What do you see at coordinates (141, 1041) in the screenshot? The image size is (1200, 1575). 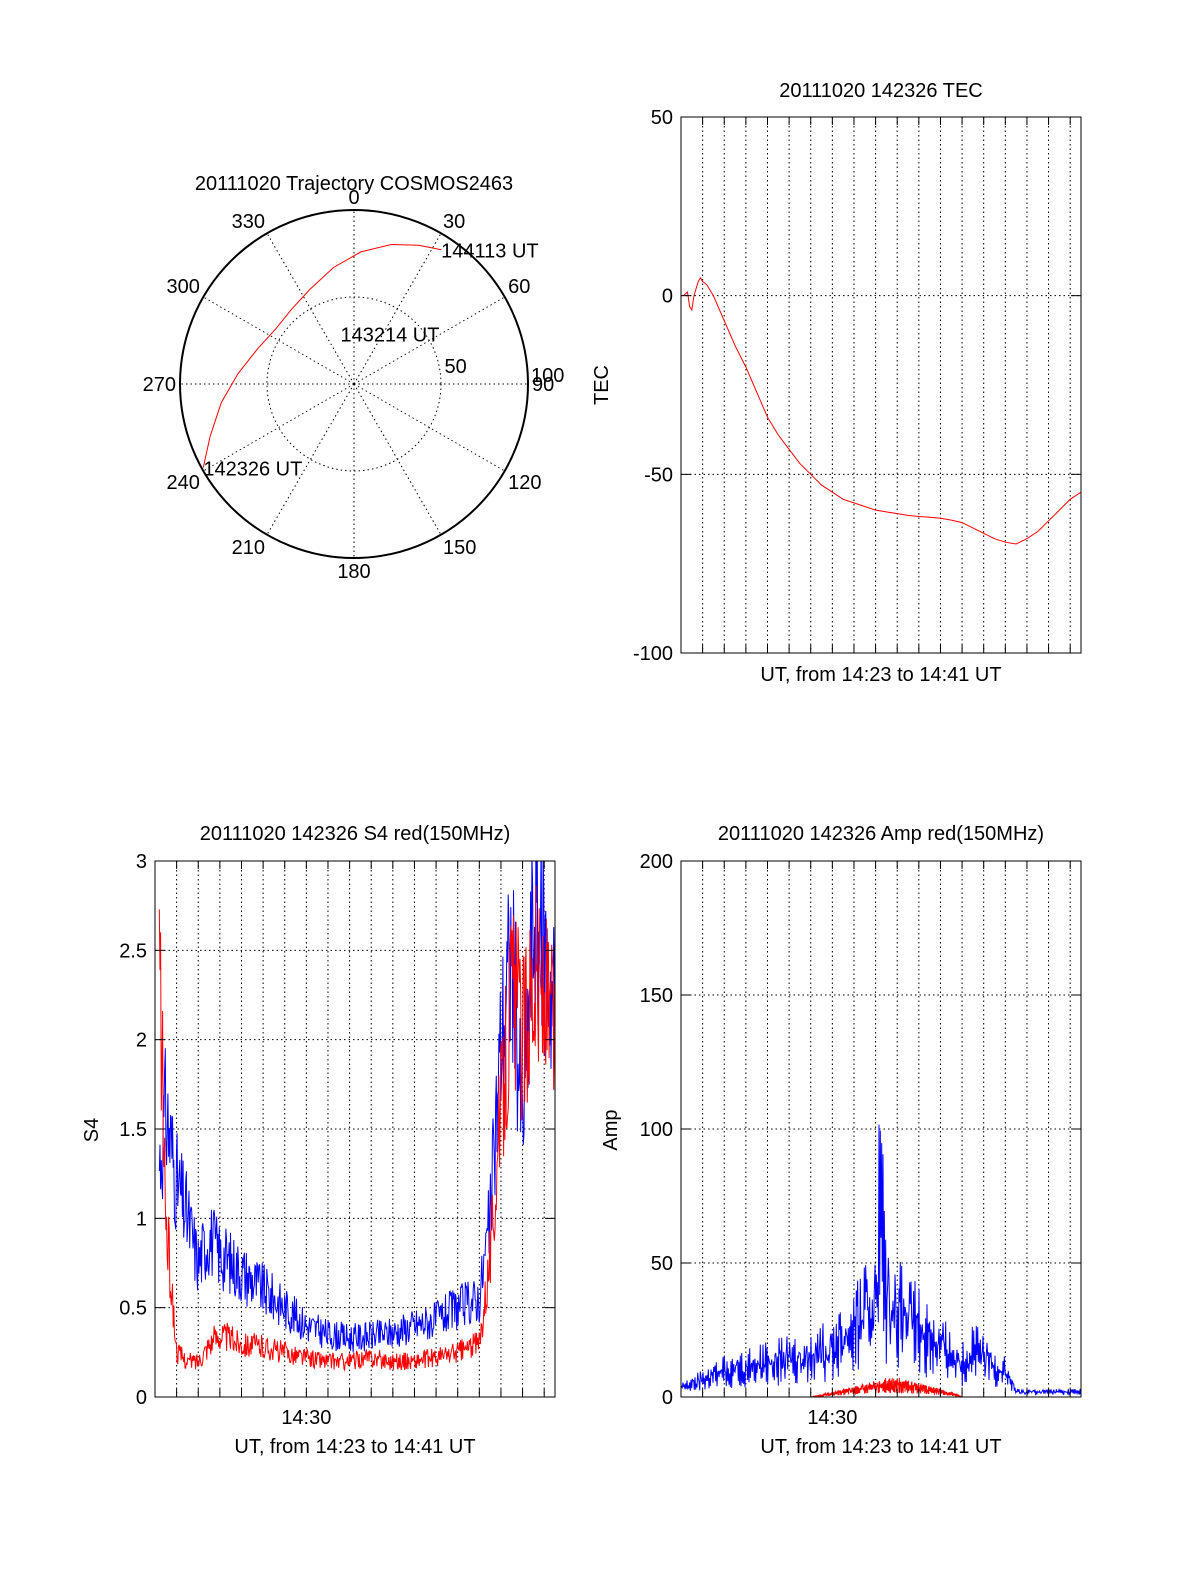 I see `s4-ytick-label-4: 2` at bounding box center [141, 1041].